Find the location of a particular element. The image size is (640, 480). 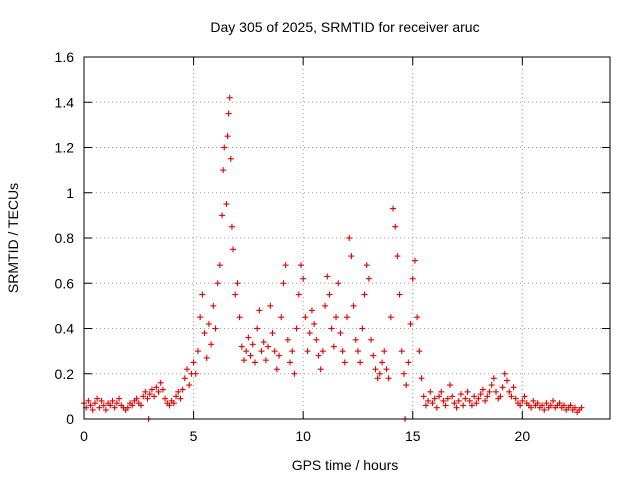

y-tick-label: 1.4 is located at coordinates (65, 102).